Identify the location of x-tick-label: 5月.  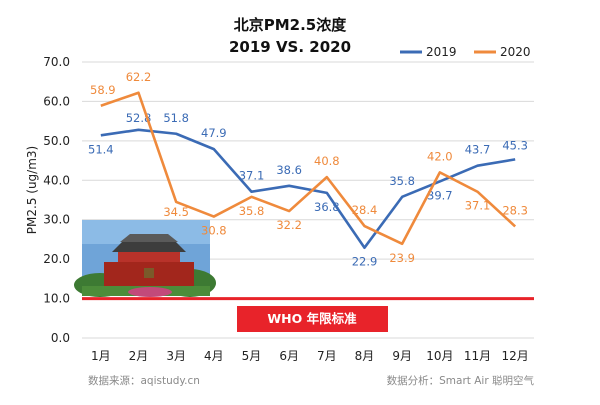
(252, 356).